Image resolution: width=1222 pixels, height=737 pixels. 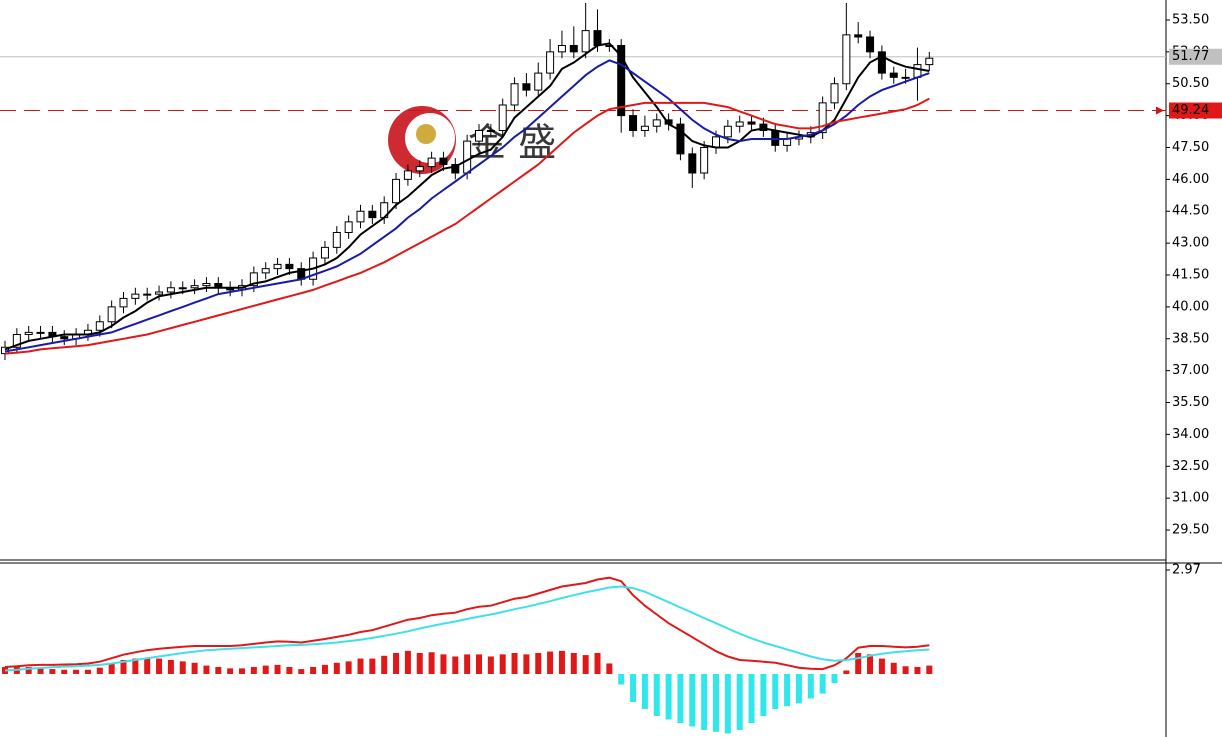 I want to click on y-tick-label: 32.50, so click(x=1190, y=466).